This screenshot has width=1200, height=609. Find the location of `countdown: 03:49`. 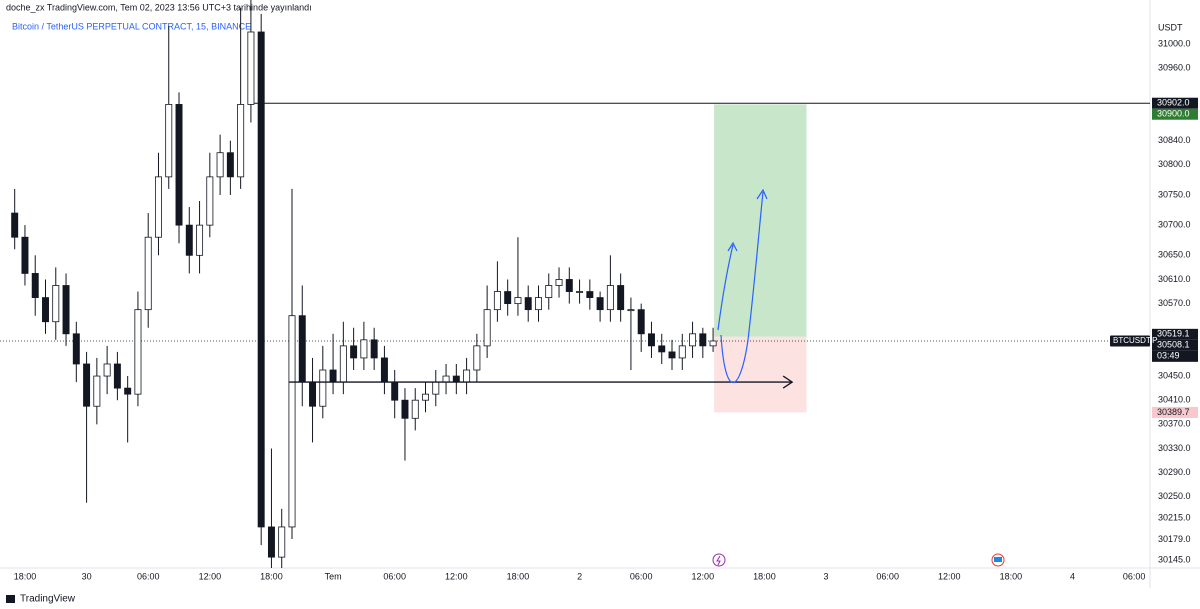

countdown: 03:49 is located at coordinates (1168, 356).